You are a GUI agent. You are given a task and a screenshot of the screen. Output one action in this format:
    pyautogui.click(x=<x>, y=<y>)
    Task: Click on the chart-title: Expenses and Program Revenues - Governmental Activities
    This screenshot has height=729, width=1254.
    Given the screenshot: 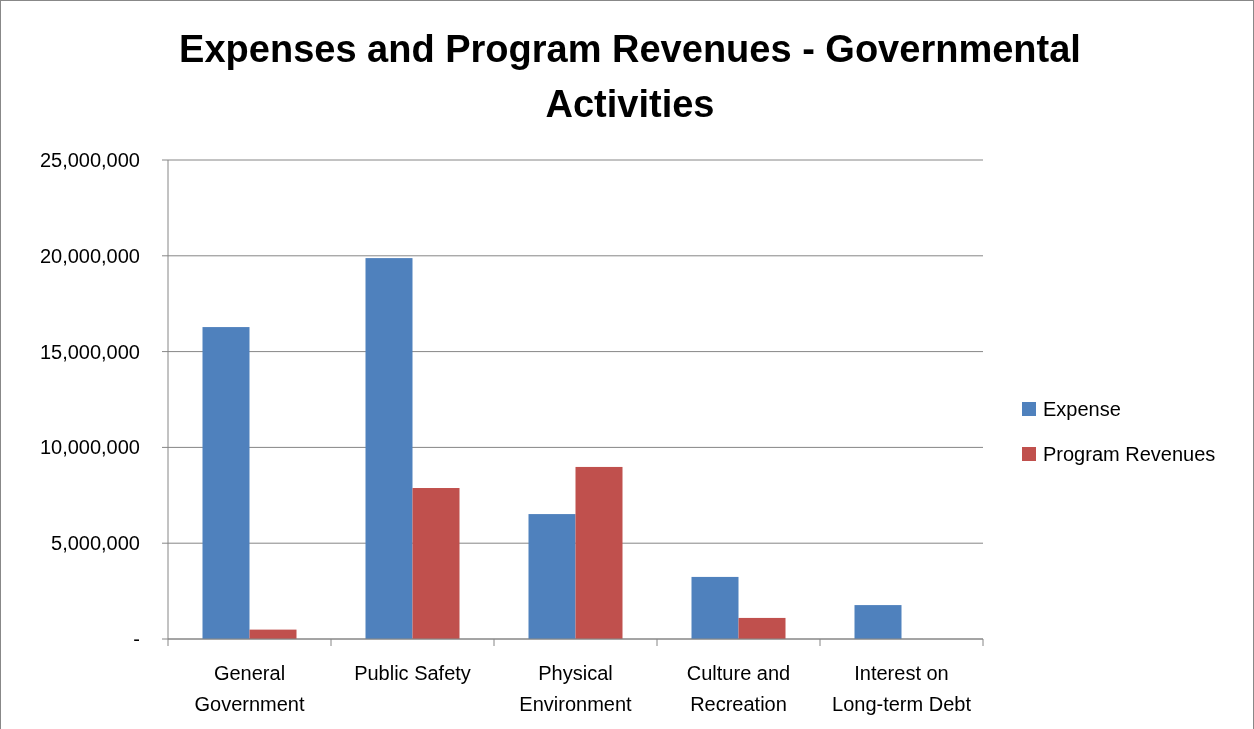 What is the action you would take?
    pyautogui.click(x=630, y=76)
    